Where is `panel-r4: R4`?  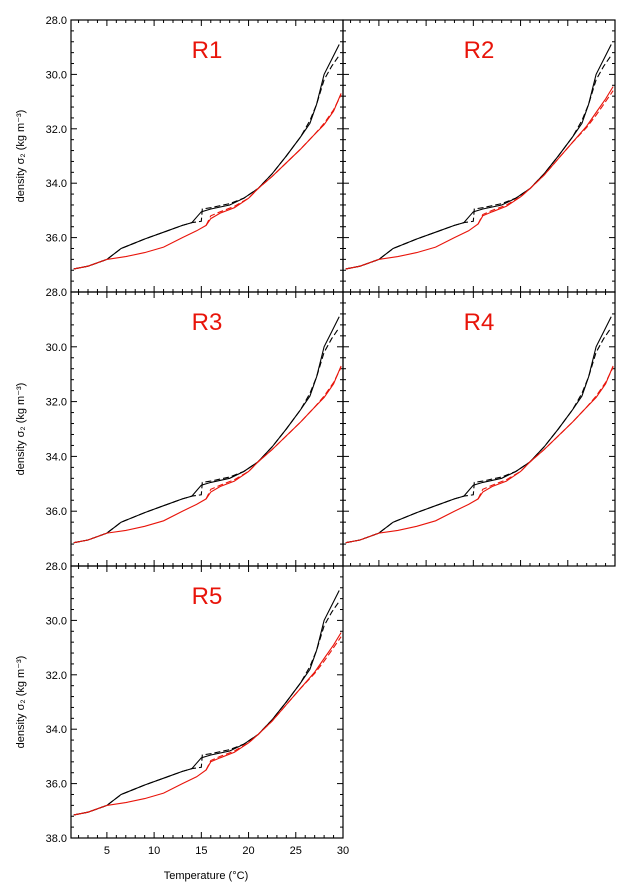 panel-r4: R4 is located at coordinates (479, 429).